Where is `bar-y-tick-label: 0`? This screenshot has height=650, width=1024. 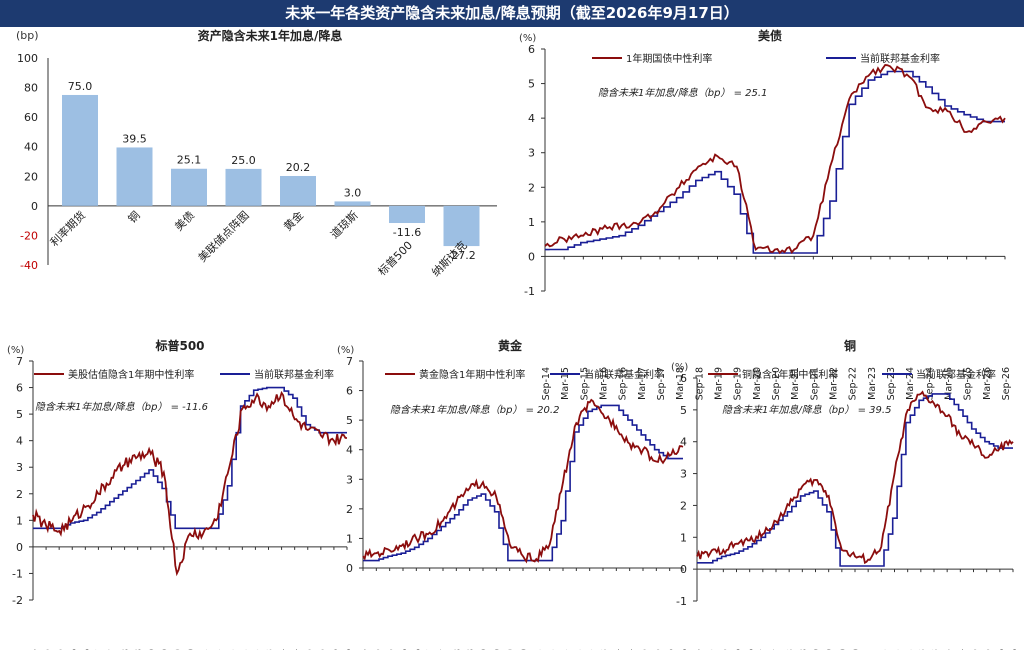 bar-y-tick-label: 0 is located at coordinates (34, 206).